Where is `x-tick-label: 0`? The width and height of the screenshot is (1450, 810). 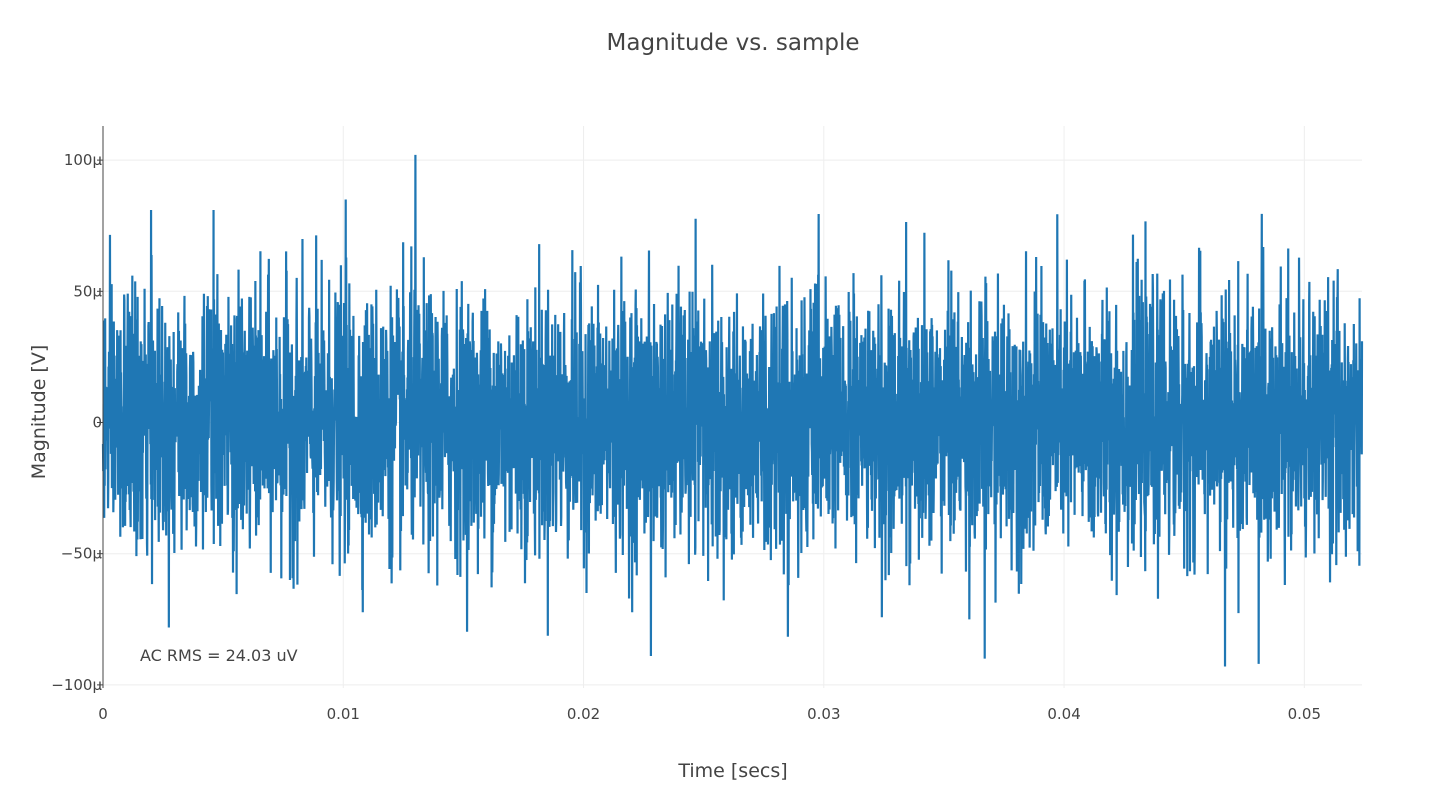
x-tick-label: 0 is located at coordinates (103, 714).